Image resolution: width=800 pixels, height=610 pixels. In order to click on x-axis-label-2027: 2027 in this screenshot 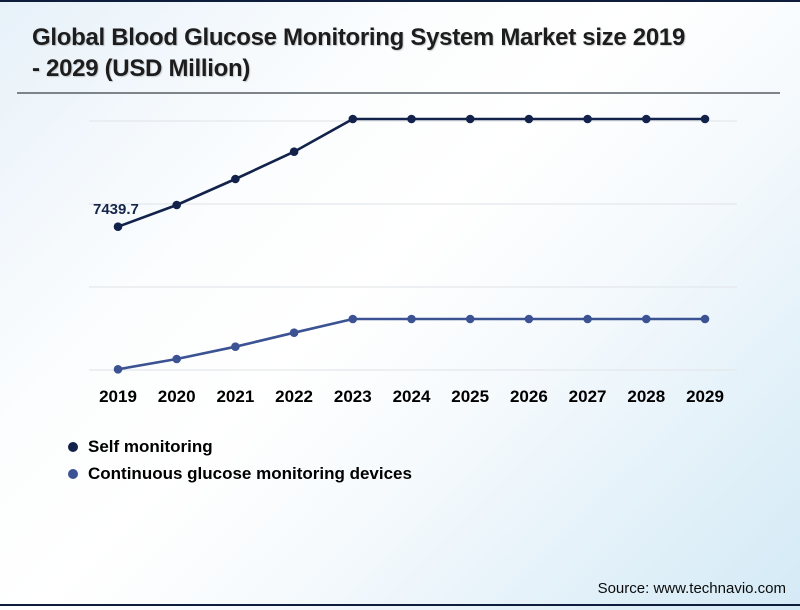, I will do `click(587, 396)`.